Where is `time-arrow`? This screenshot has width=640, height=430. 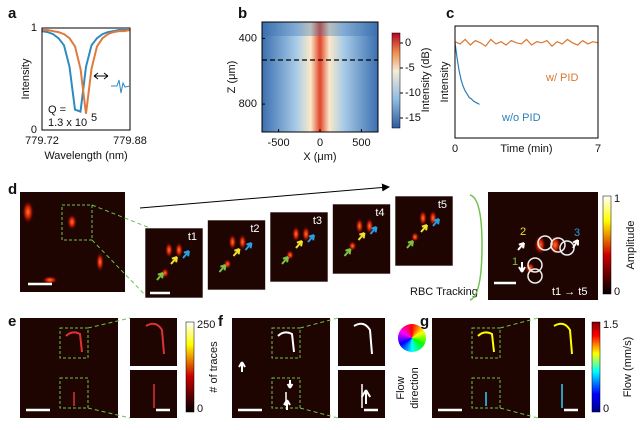
time-arrow is located at coordinates (264, 196).